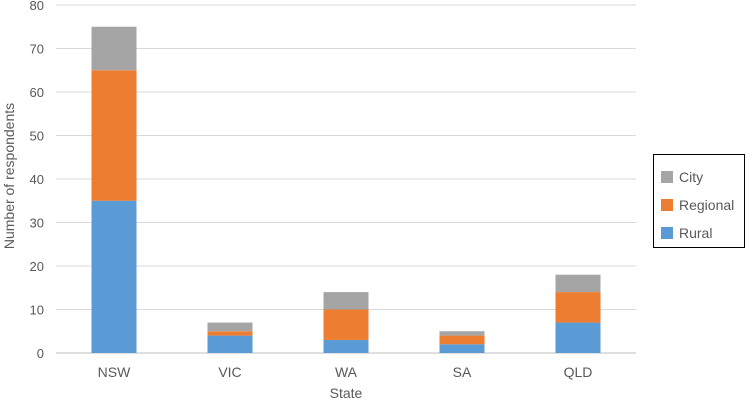 This screenshot has width=750, height=400. Describe the element at coordinates (230, 327) in the screenshot. I see `bar-city-vic` at that location.